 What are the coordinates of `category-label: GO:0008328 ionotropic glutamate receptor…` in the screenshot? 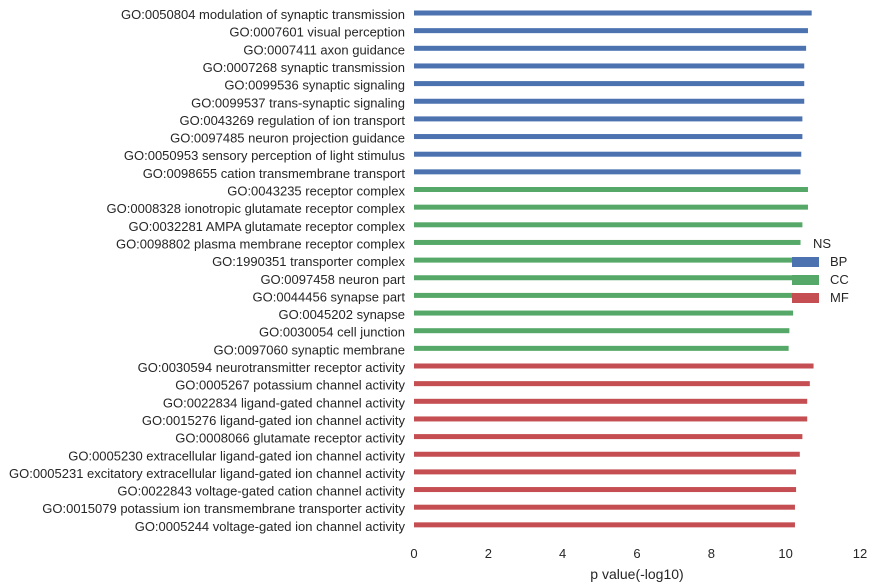 It's located at (256, 208).